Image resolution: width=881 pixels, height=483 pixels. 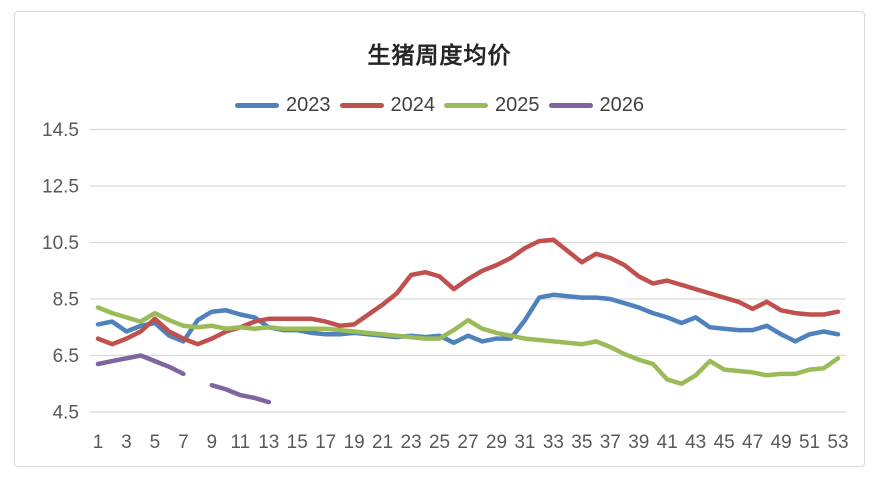 I want to click on legend-swatch-2026-icon, so click(x=570, y=105).